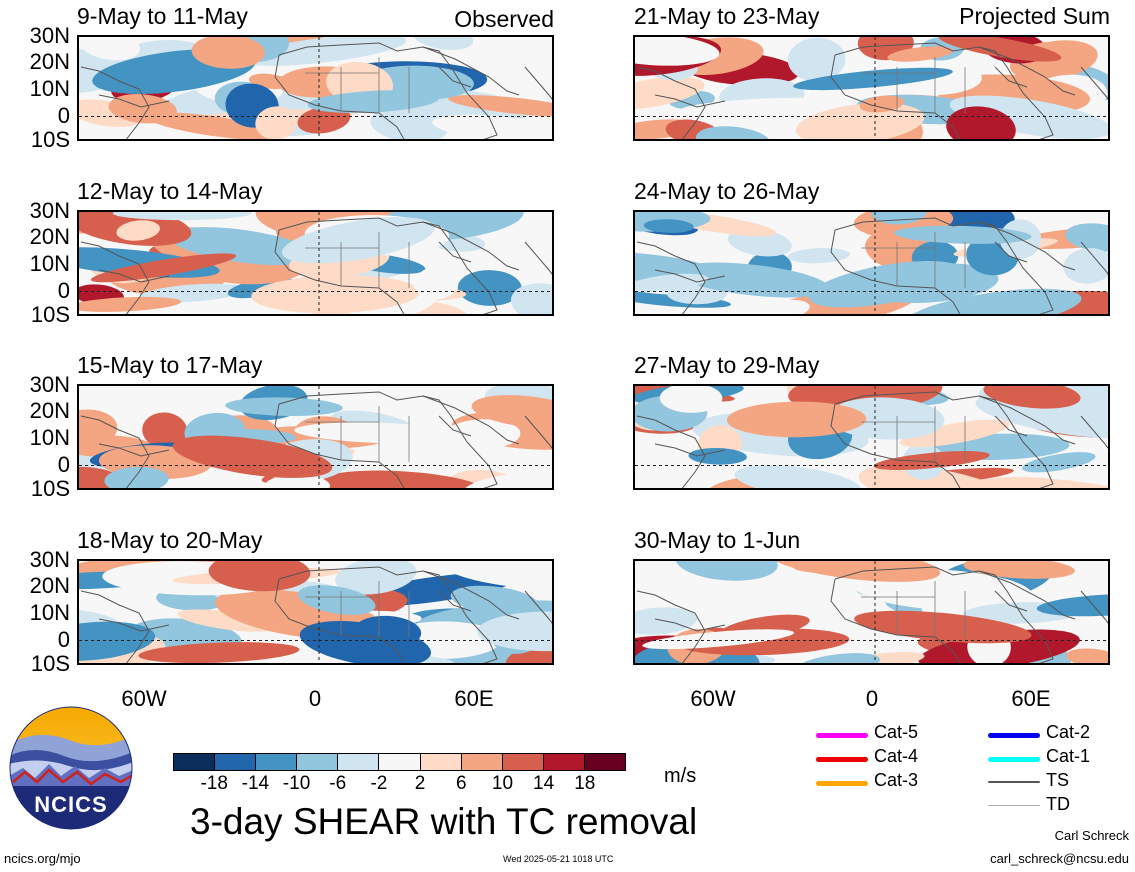  What do you see at coordinates (444, 821) in the screenshot?
I see `main-title: 3-day SHEAR with TC removal` at bounding box center [444, 821].